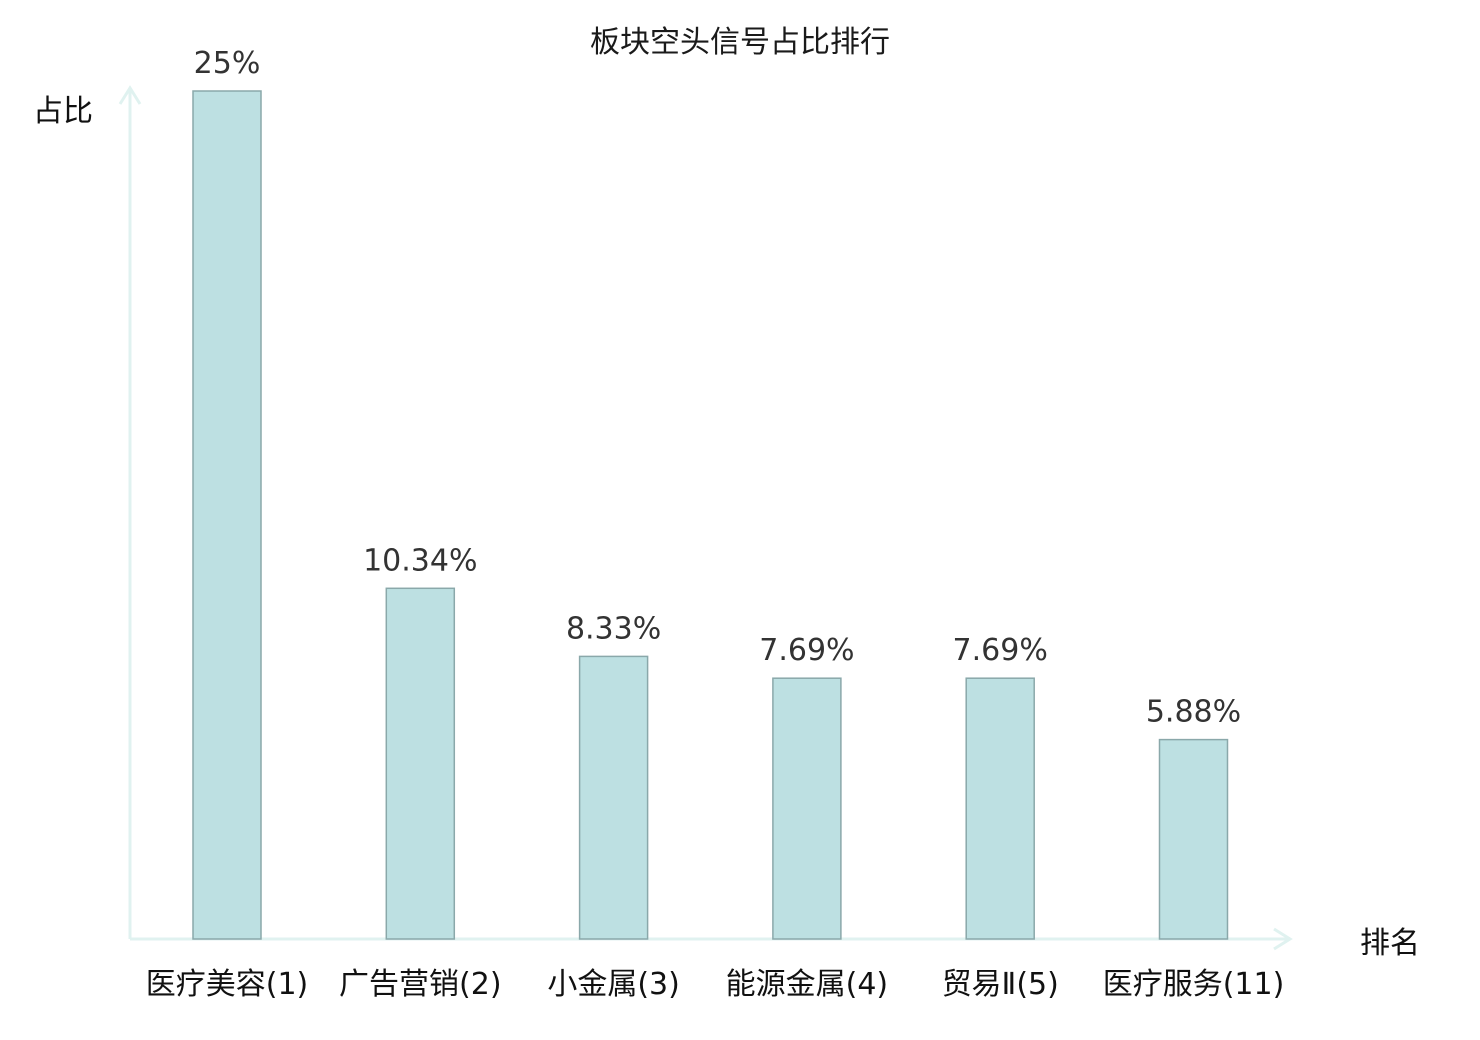  What do you see at coordinates (613, 984) in the screenshot?
I see `category-tick-label: 小金属(3)` at bounding box center [613, 984].